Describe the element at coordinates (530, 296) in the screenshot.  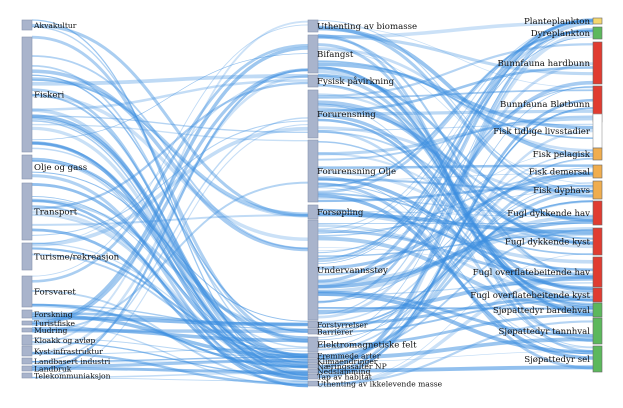
I see `receptor-label-fugl-overflatebeitende-kyst: Fugl overflatebeitende kyst` at that location.